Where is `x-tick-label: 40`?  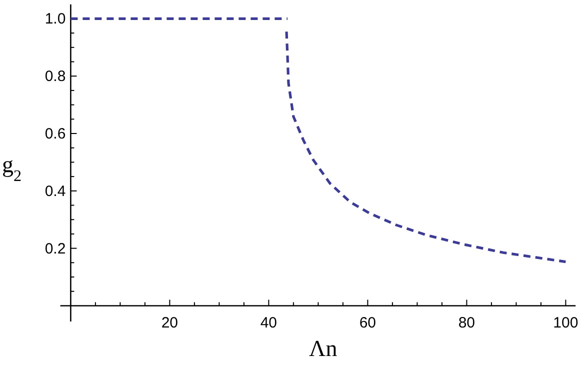 x-tick-label: 40 is located at coordinates (269, 323).